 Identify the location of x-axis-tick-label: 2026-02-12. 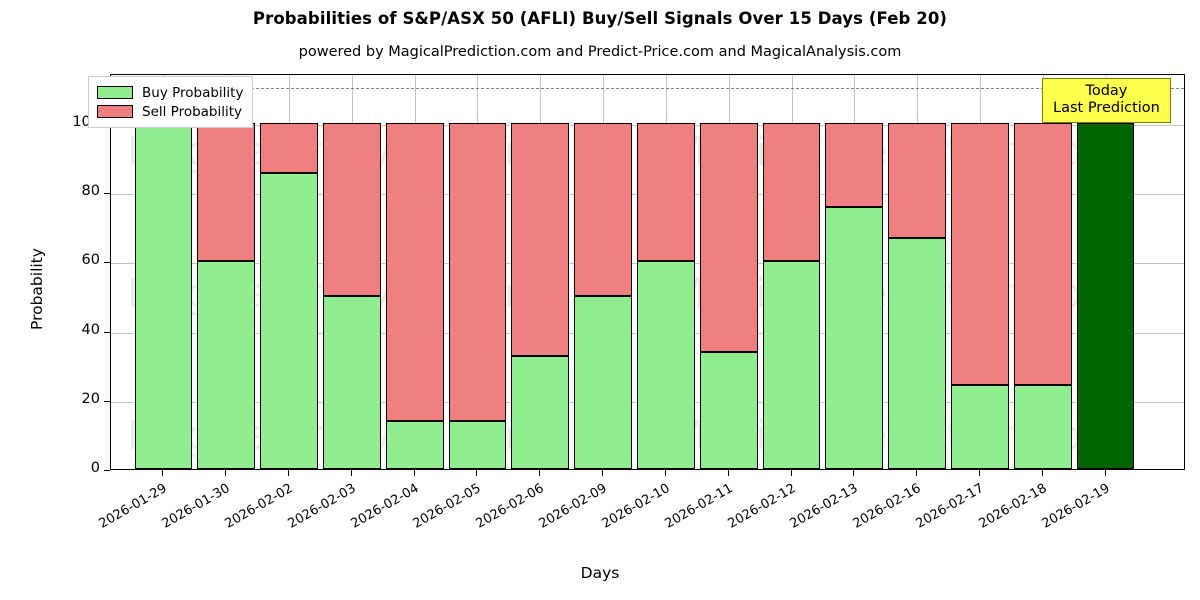
(762, 506).